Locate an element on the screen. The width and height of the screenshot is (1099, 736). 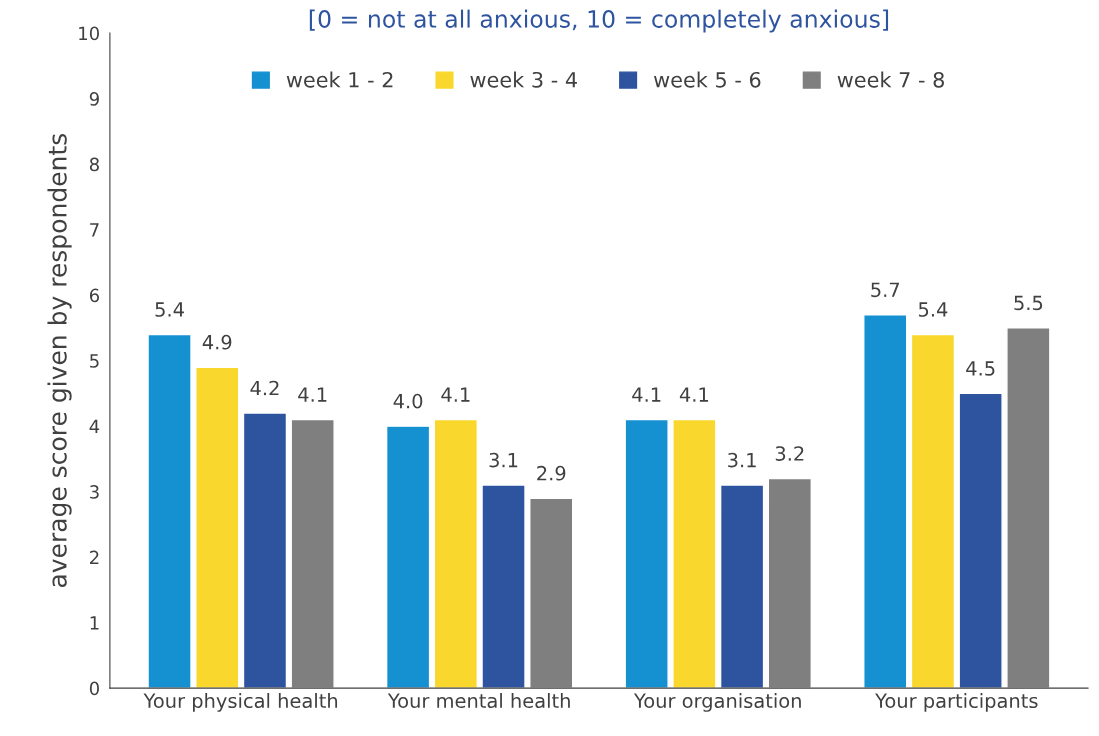
data-label: 4.0 is located at coordinates (408, 401).